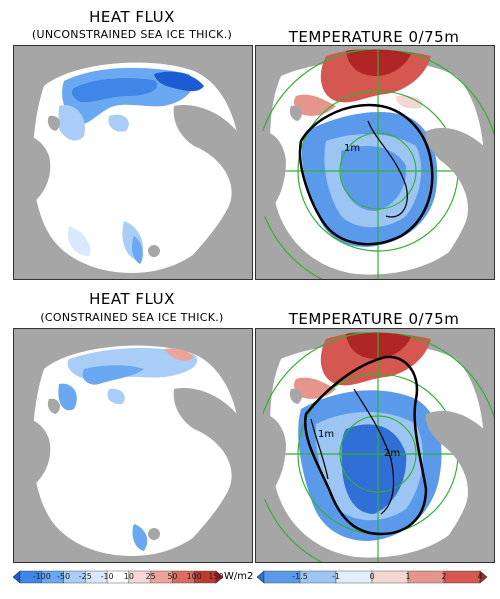 Image resolution: width=500 pixels, height=599 pixels. What do you see at coordinates (132, 317) in the screenshot?
I see `panel3-subtitle: (CONSTRAINED SEA ICE THICK.)` at bounding box center [132, 317].